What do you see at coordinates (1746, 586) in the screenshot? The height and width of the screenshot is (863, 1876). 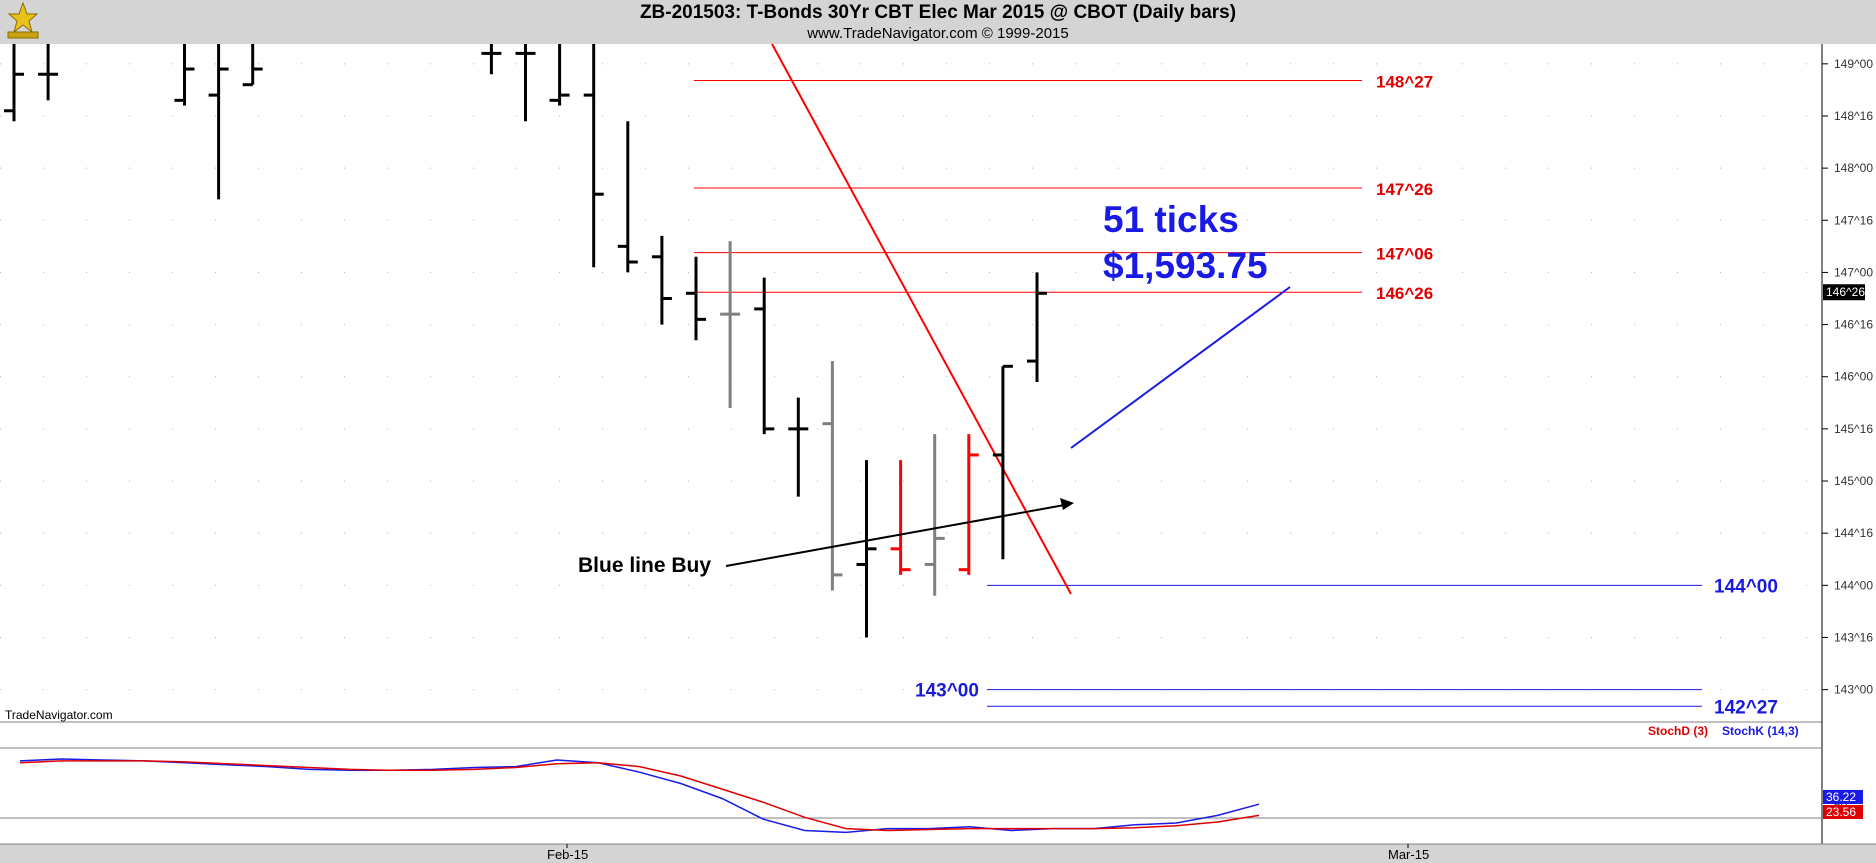 I see `level-label-blue: 144^00` at bounding box center [1746, 586].